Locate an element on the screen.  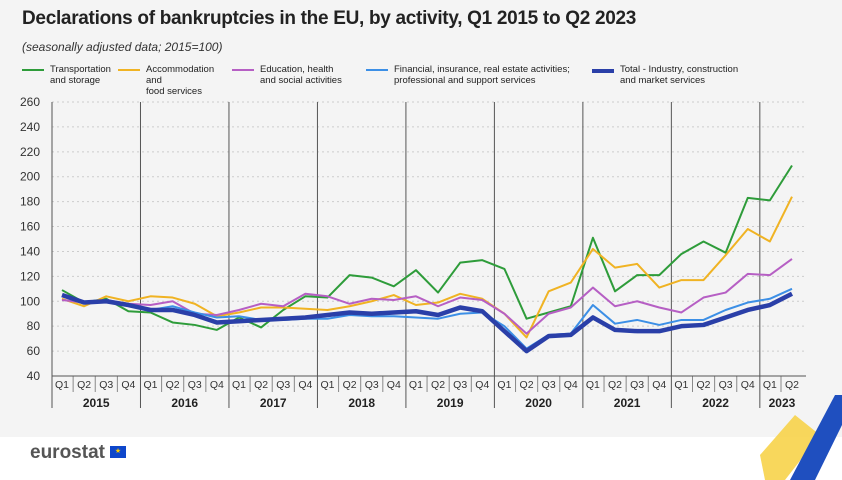
legend-item: Education, health and social activities is located at coordinates (298, 75).